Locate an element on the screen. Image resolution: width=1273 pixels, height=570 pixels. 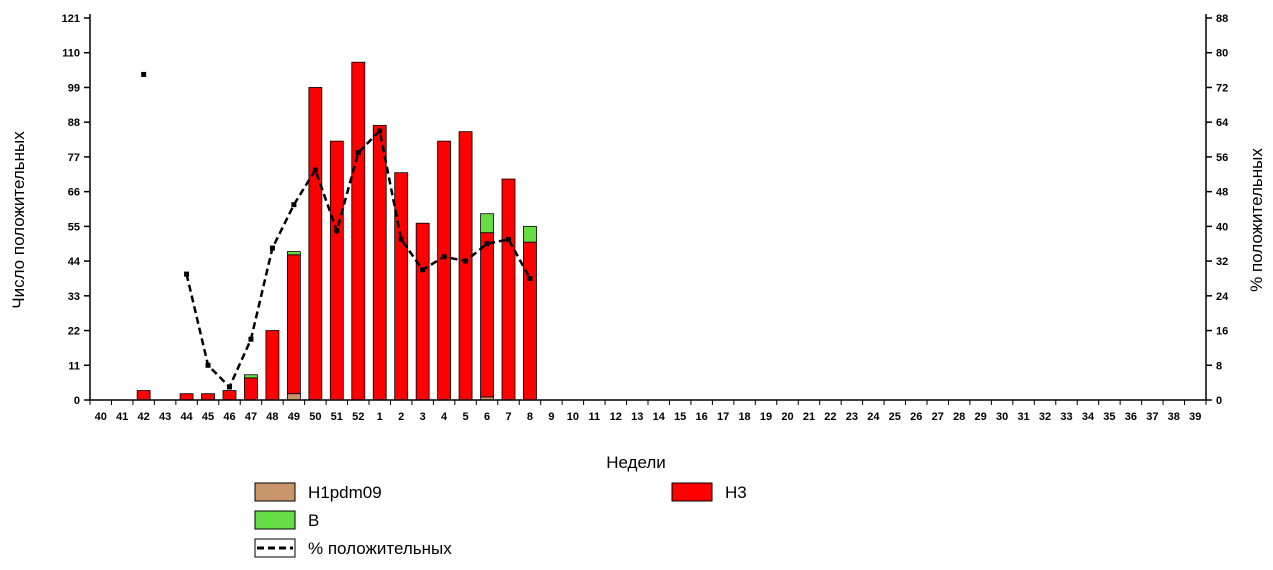
y-tick-label: 44 is located at coordinates (74, 262).